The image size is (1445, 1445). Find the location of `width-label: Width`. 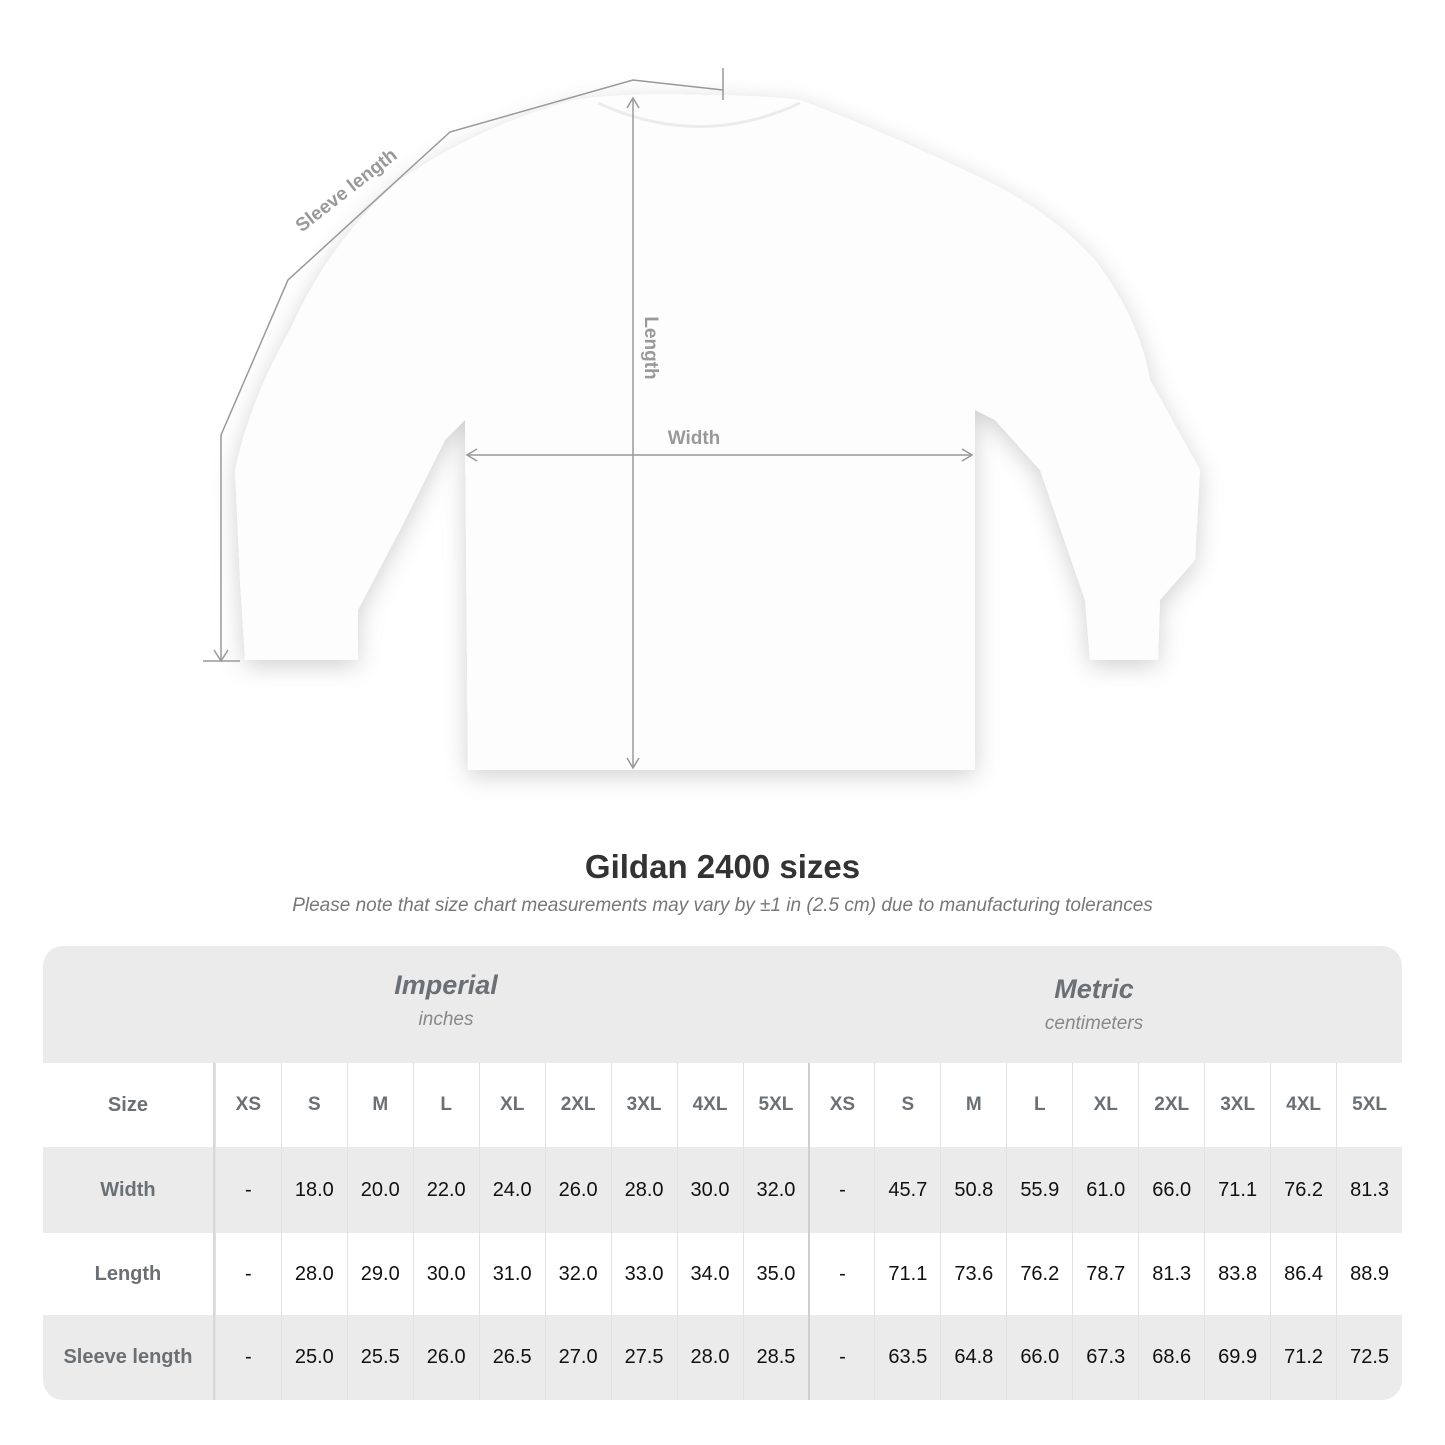

width-label: Width is located at coordinates (694, 438).